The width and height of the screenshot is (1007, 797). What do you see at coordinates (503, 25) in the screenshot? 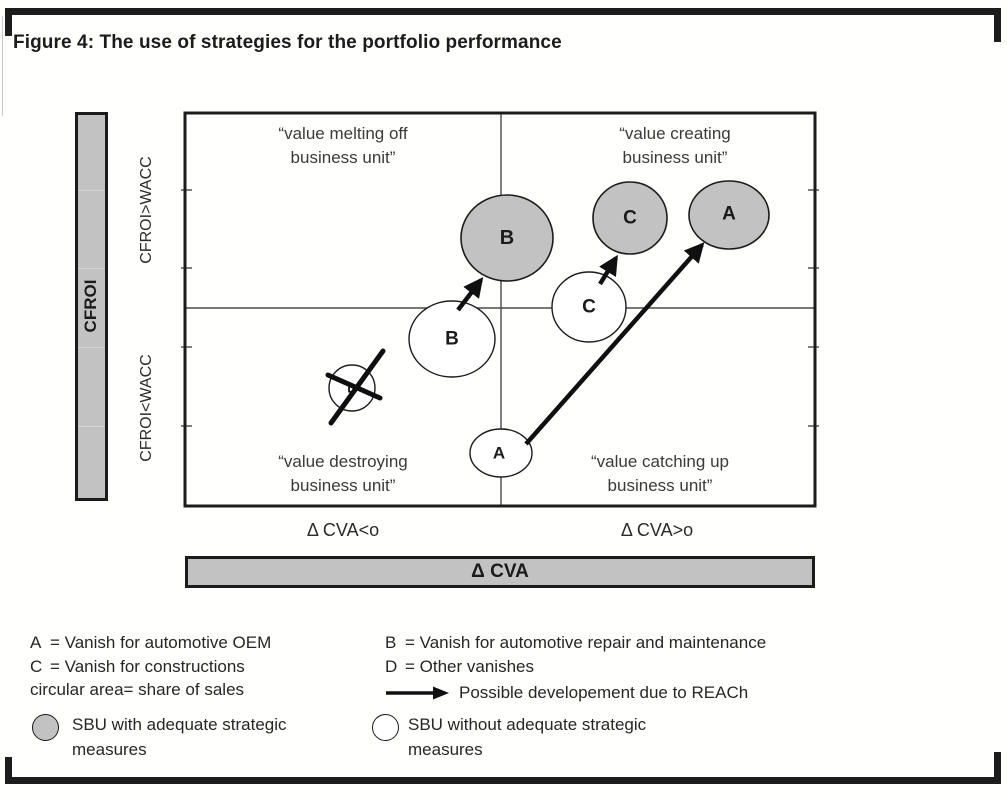
I see `frame-top-border` at bounding box center [503, 25].